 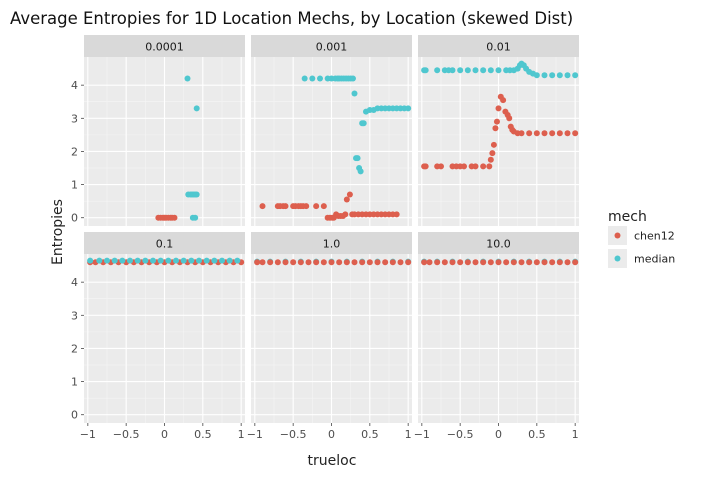 I want to click on facet-strip-label: 1.0, so click(x=332, y=244).